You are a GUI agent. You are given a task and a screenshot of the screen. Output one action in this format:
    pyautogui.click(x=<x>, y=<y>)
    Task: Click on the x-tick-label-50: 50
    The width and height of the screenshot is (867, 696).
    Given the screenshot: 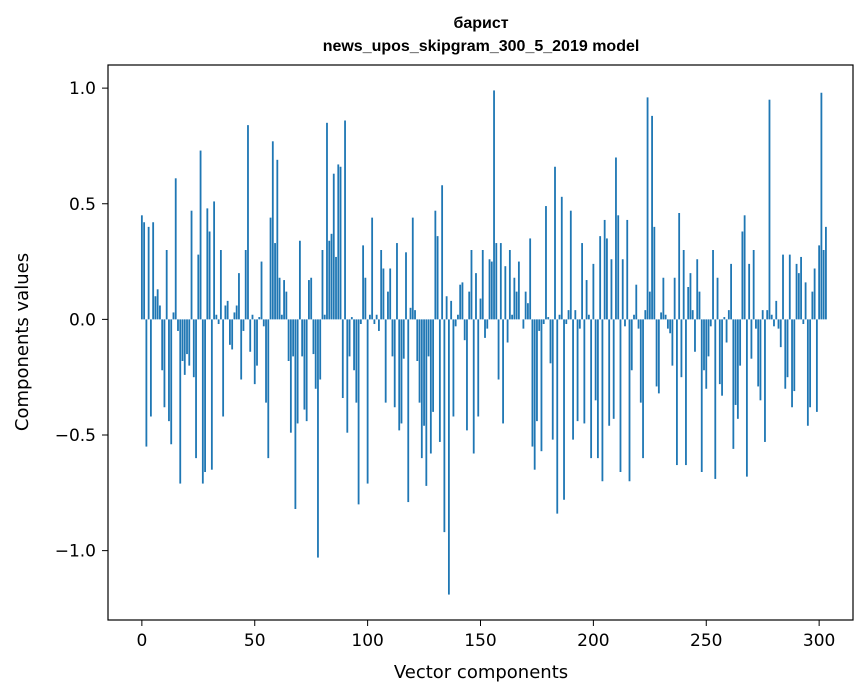 What is the action you would take?
    pyautogui.click(x=255, y=641)
    